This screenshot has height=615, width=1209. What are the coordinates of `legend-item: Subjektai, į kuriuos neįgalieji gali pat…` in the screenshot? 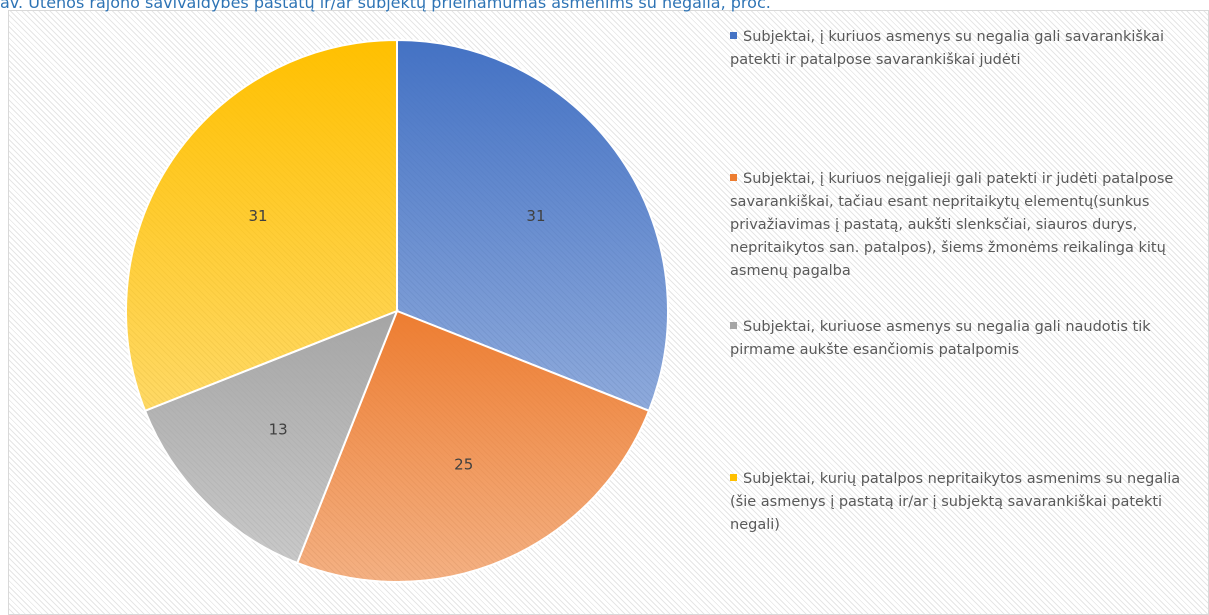 It's located at (969, 225).